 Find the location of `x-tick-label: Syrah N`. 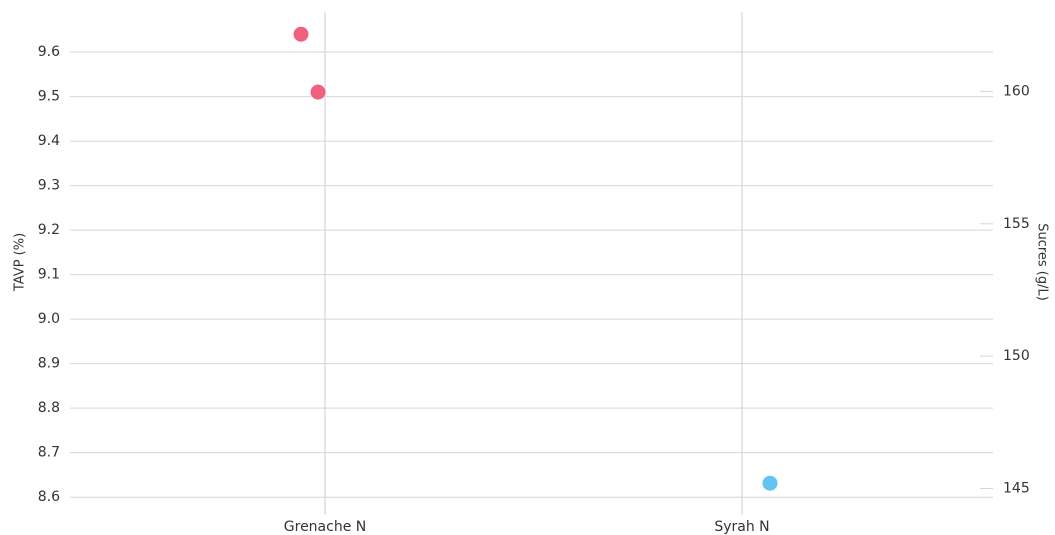

x-tick-label: Syrah N is located at coordinates (741, 527).